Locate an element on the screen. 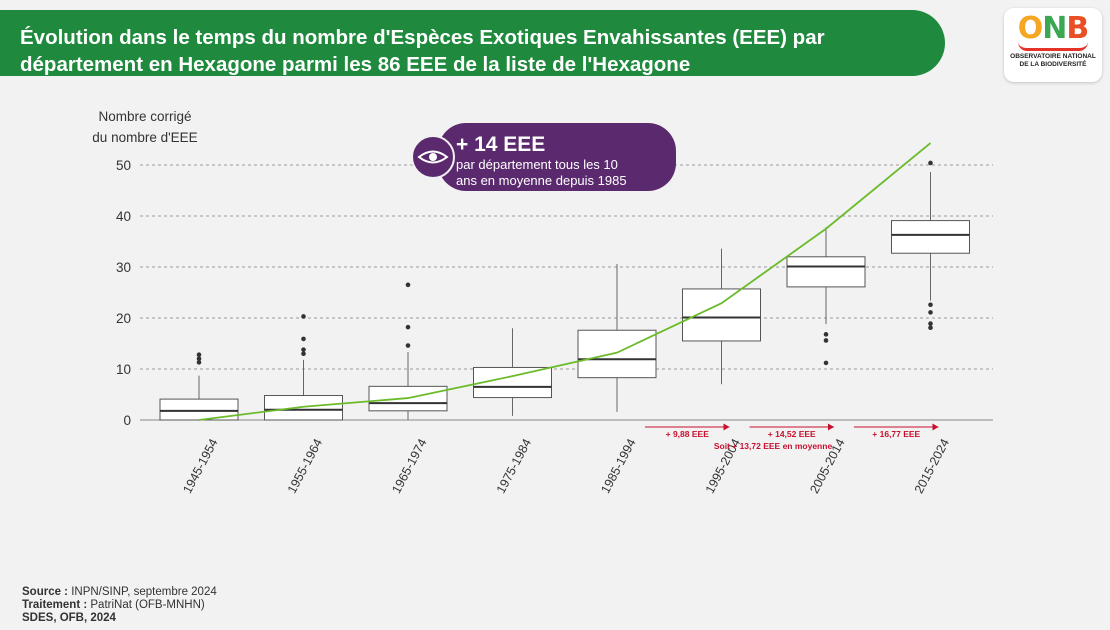 The width and height of the screenshot is (1110, 630). annotation-label: + 16,77 EEE is located at coordinates (896, 434).